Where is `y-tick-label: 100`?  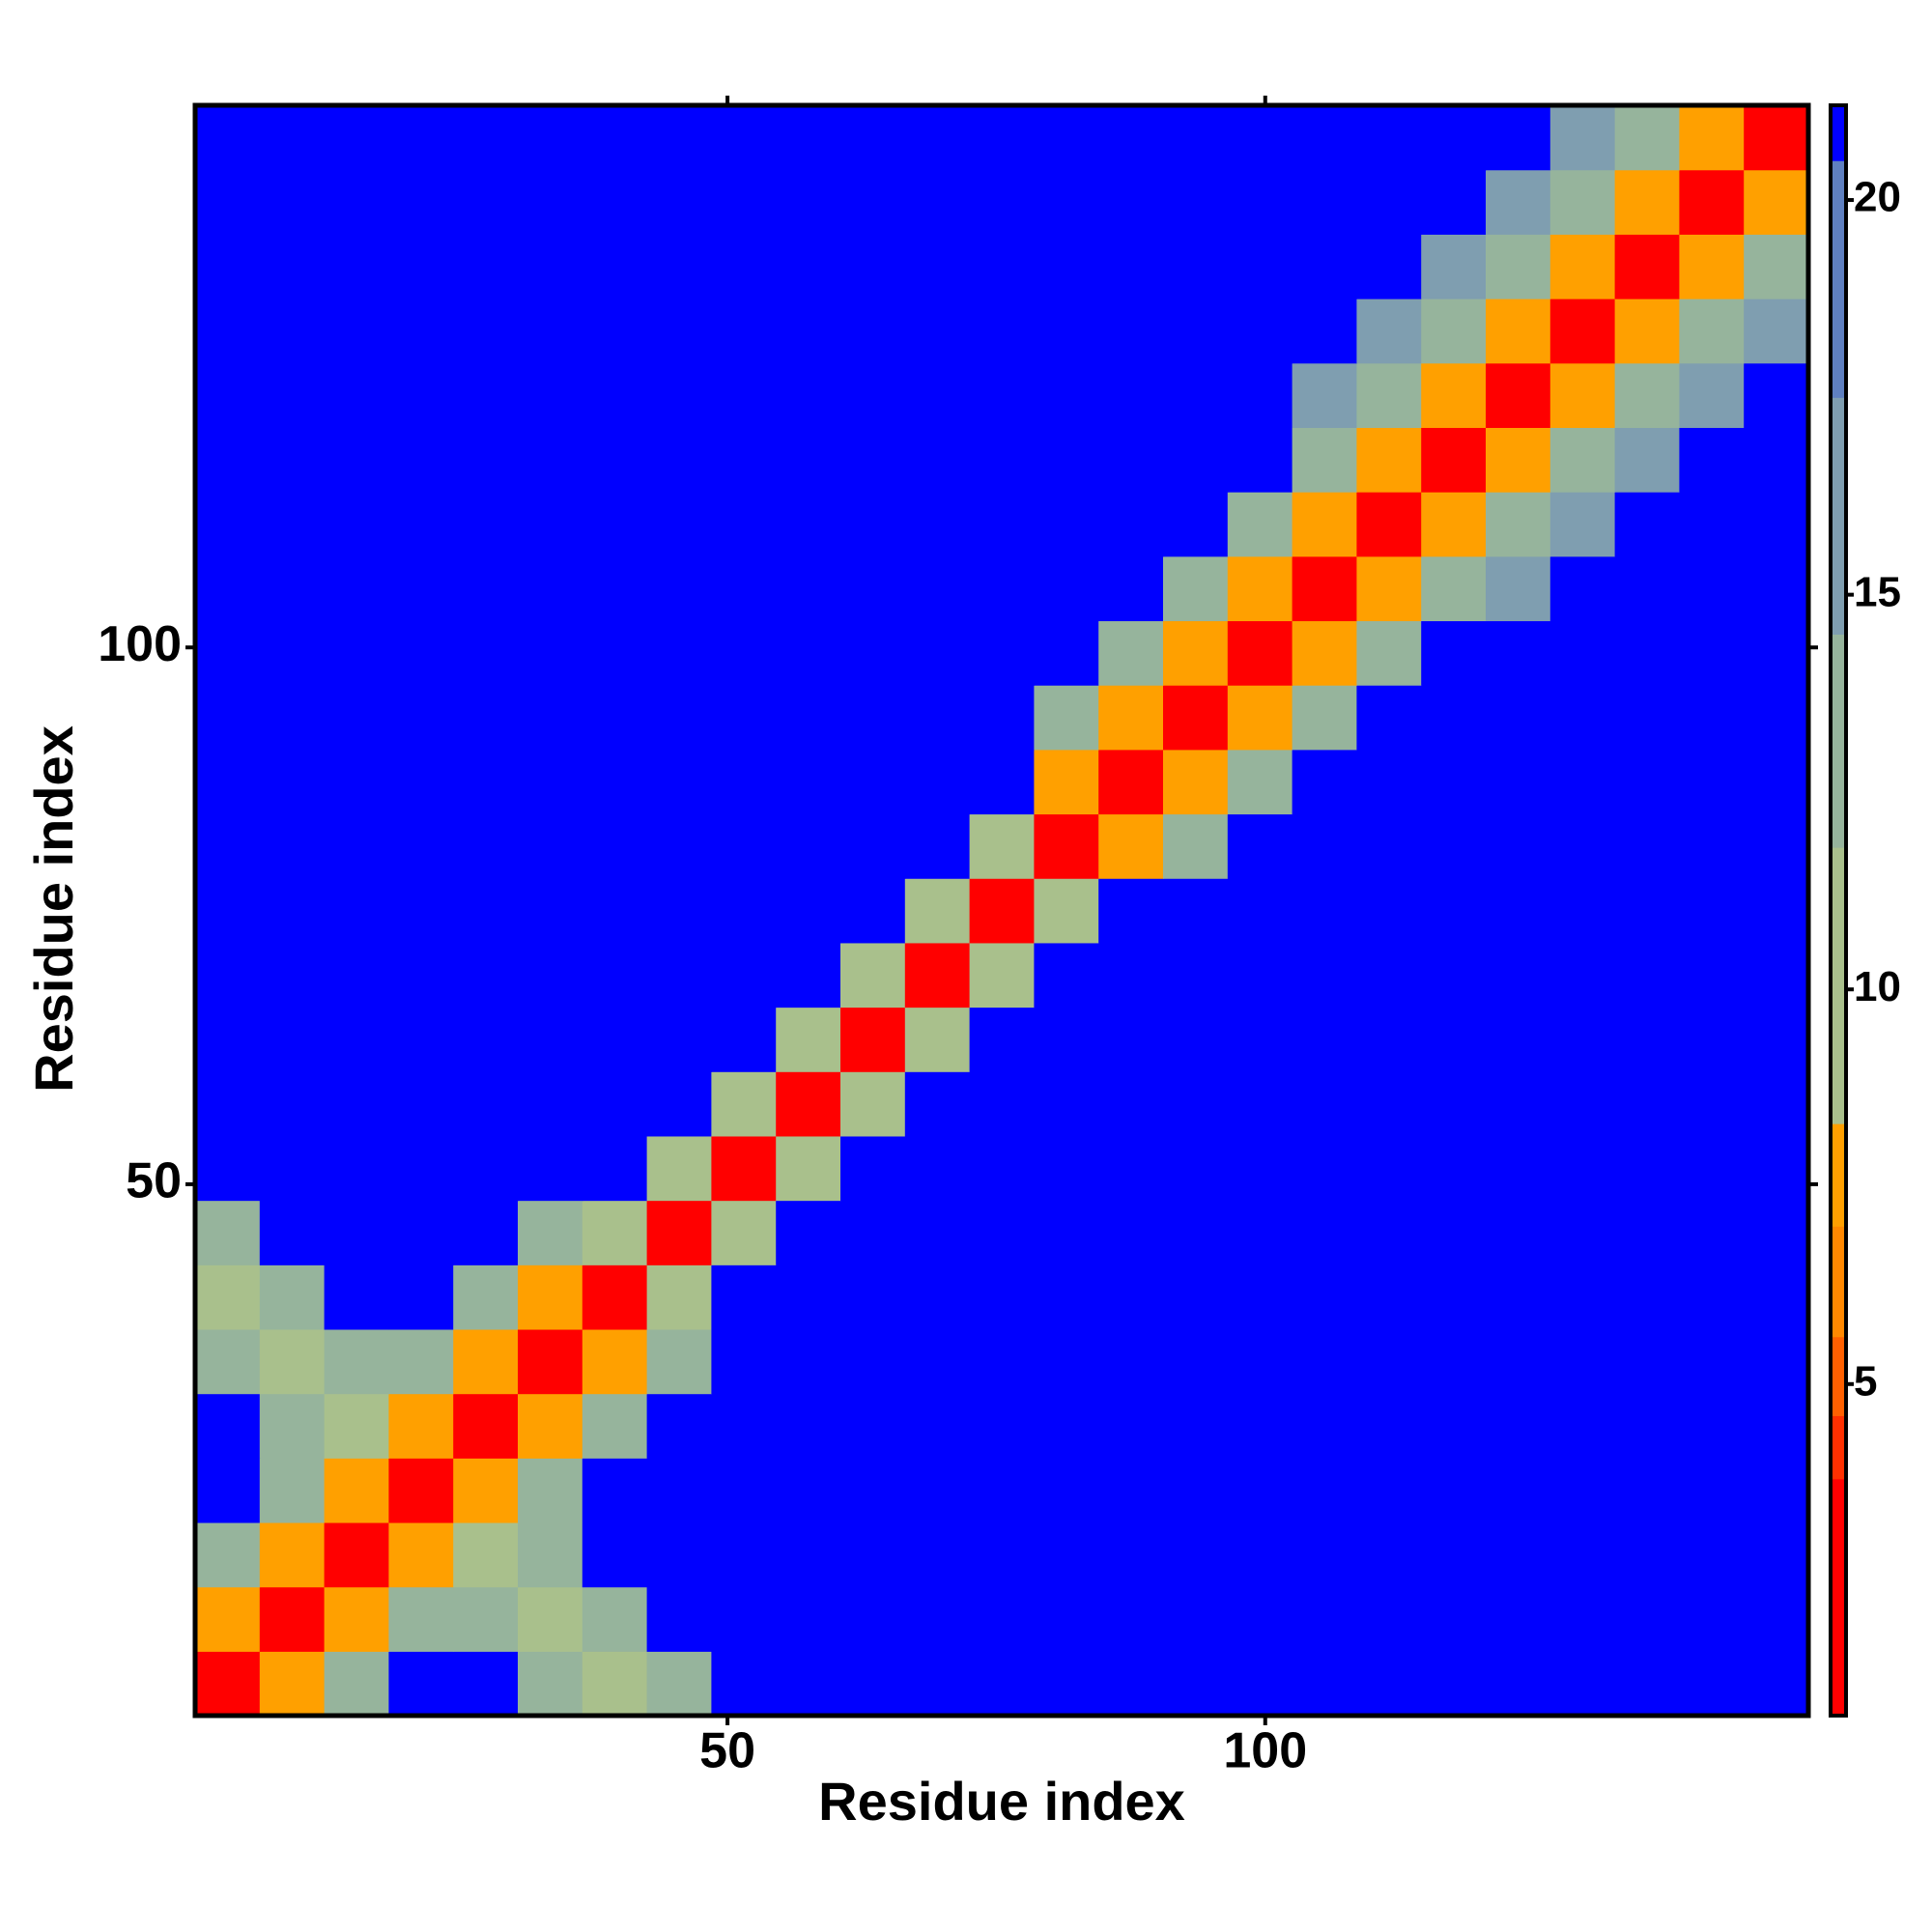
y-tick-label: 100 is located at coordinates (140, 644).